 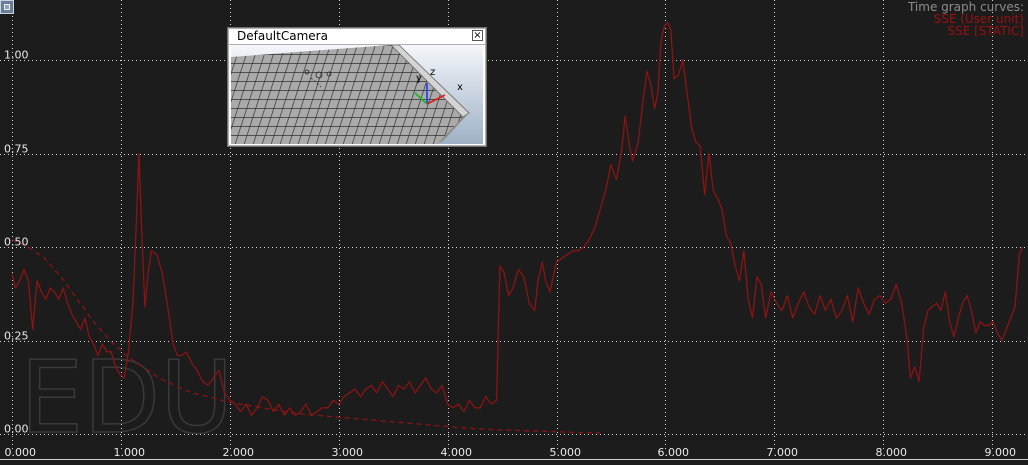 I want to click on axis-label-x: x, so click(x=460, y=87).